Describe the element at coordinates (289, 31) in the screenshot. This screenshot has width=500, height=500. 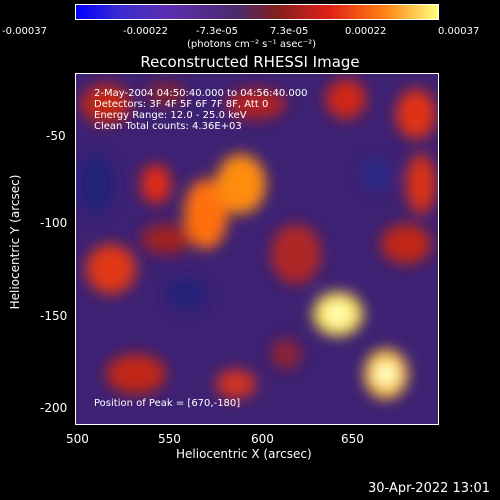
I see `colorbar-tick: 7.3e-05` at that location.